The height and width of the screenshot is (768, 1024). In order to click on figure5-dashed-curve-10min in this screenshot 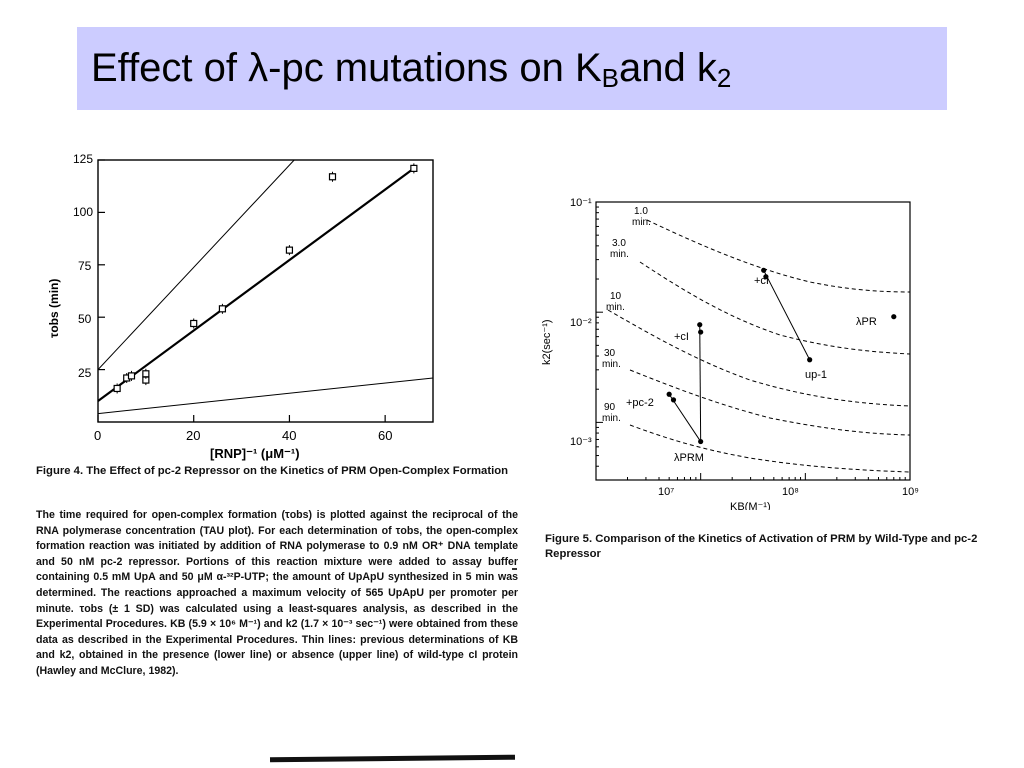, I will do `click(759, 358)`.